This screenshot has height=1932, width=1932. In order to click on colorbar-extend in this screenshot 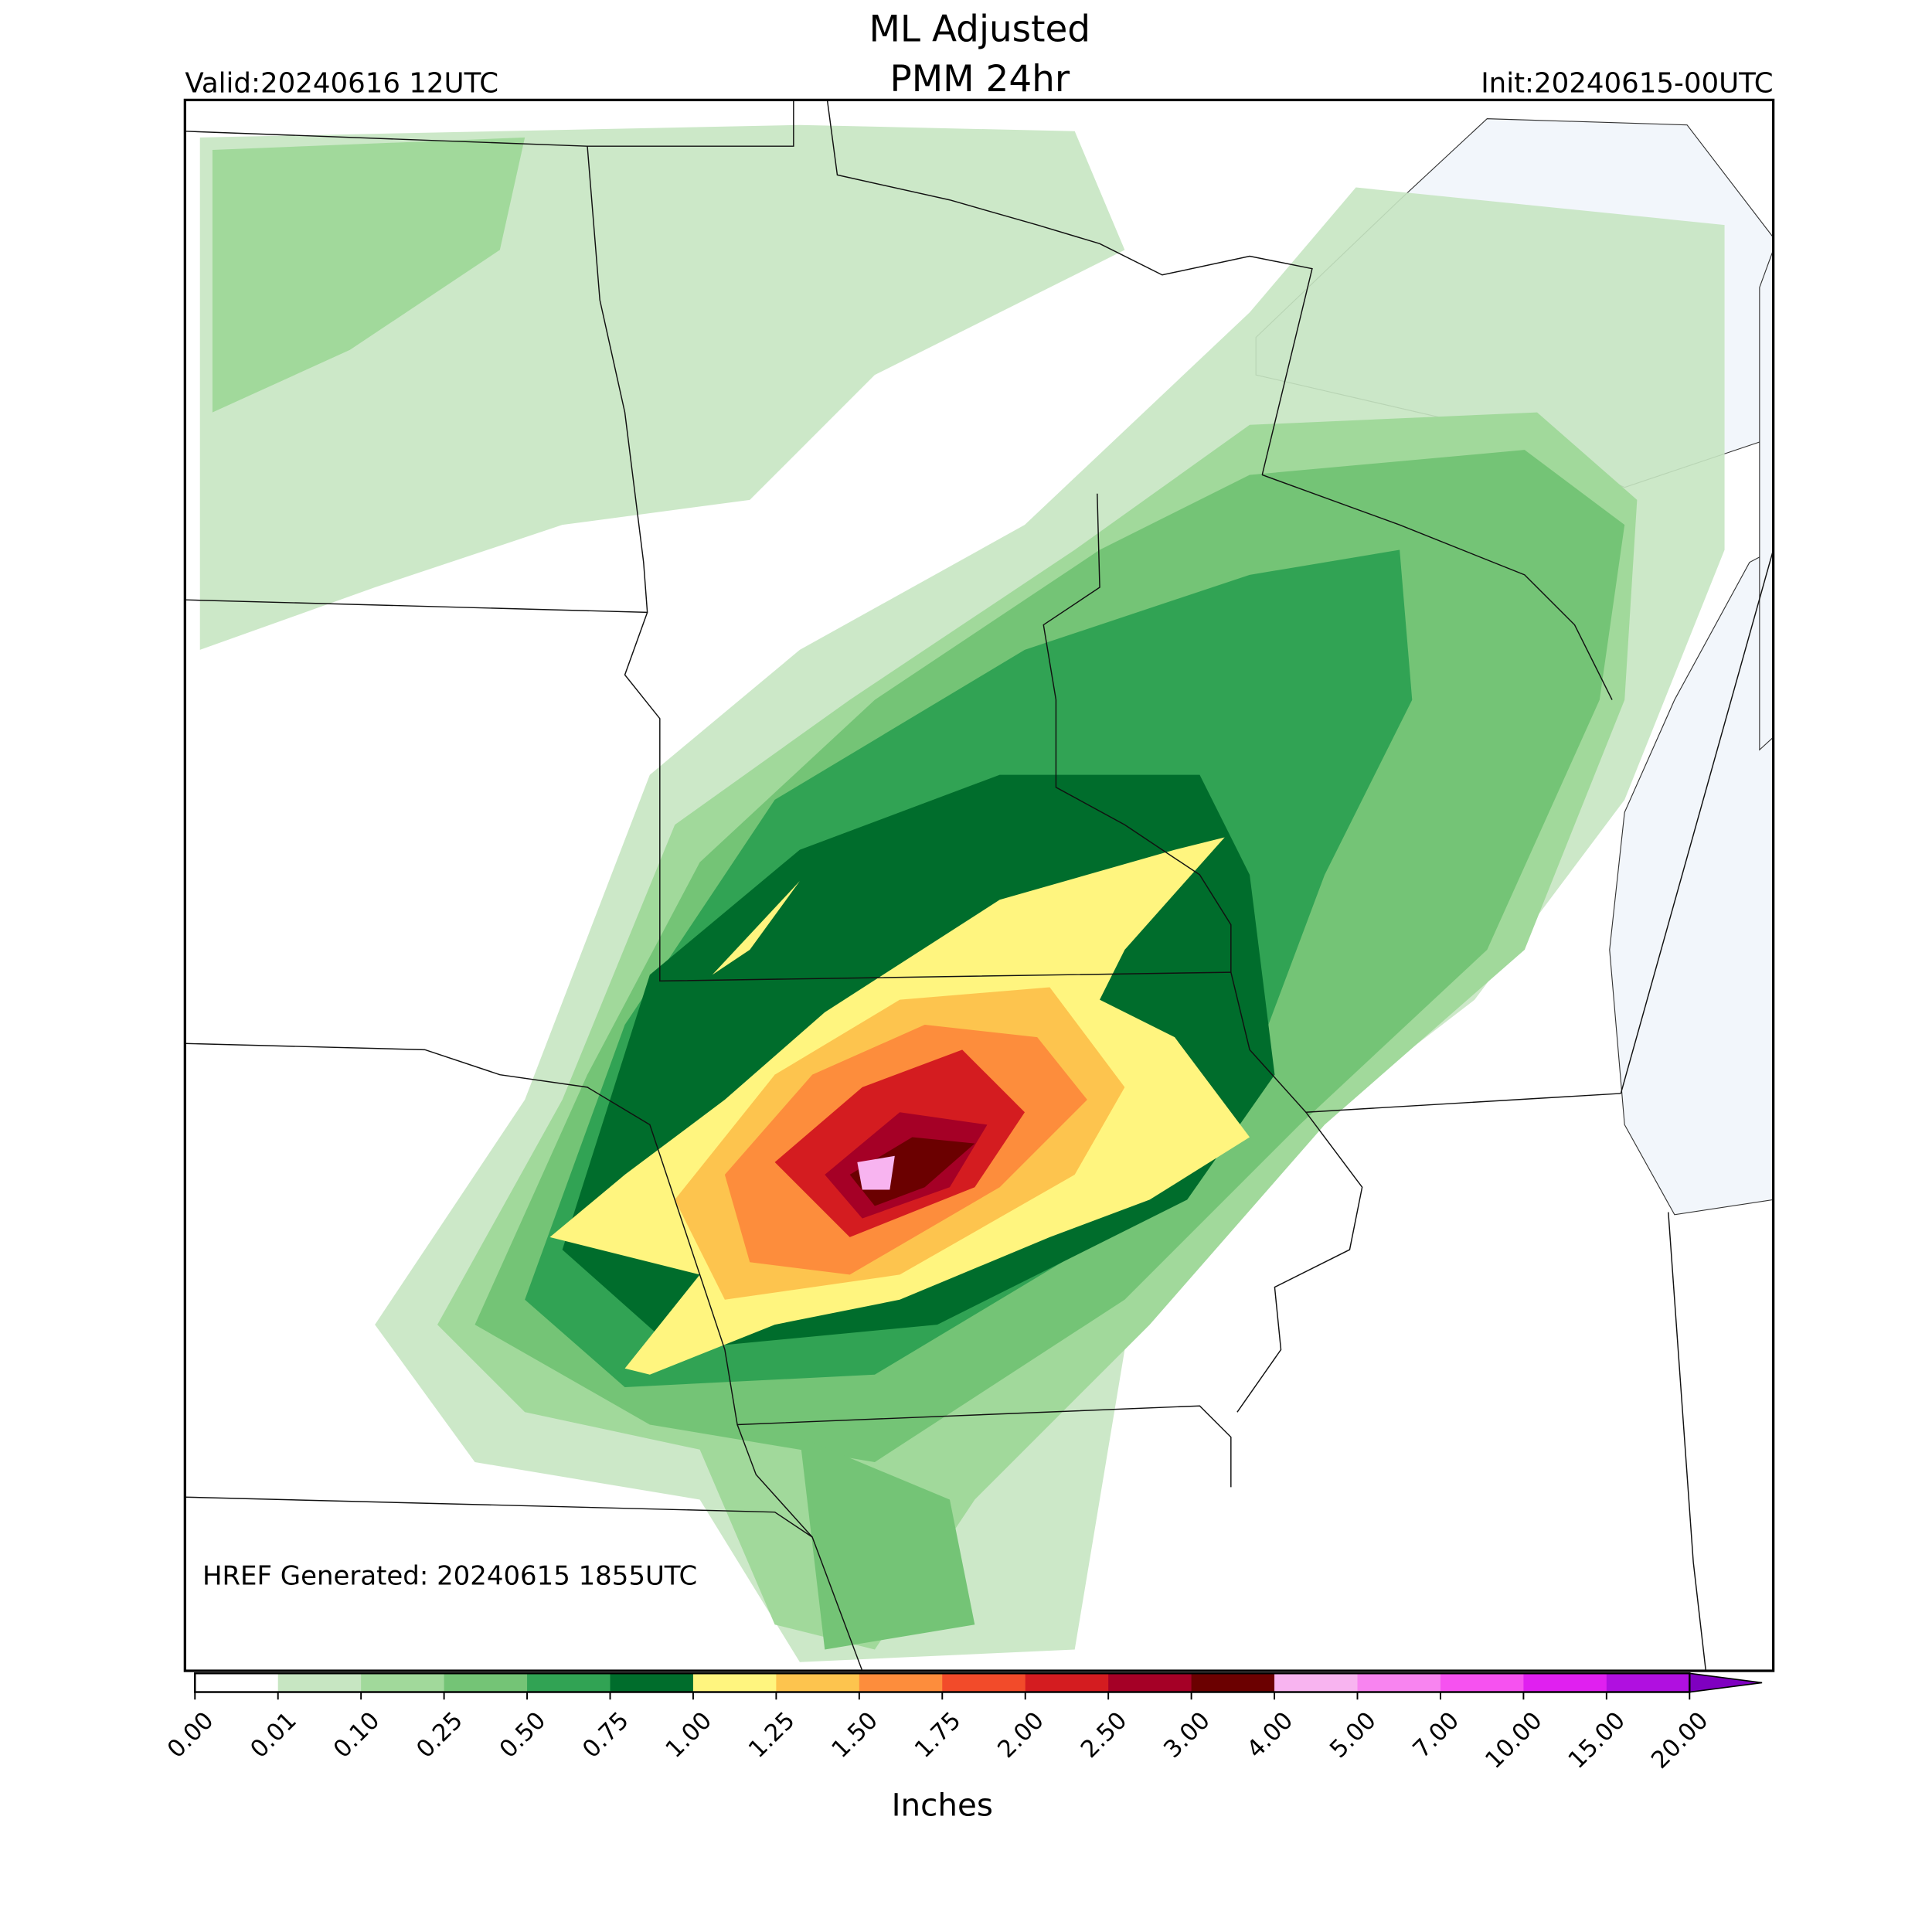, I will do `click(1726, 1683)`.